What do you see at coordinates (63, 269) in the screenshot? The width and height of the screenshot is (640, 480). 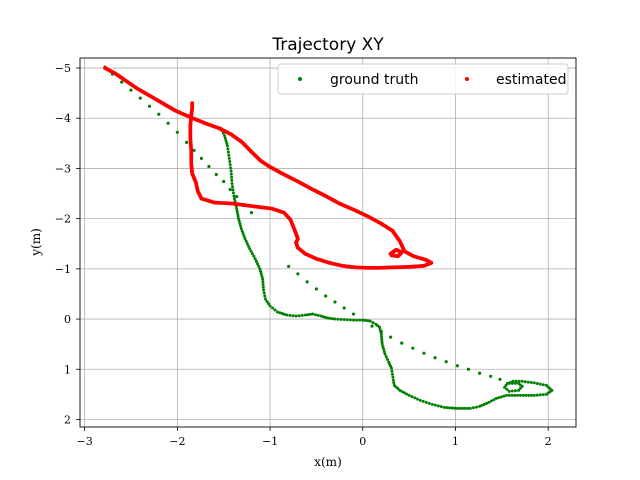 I see `y-tick-label: −1` at bounding box center [63, 269].